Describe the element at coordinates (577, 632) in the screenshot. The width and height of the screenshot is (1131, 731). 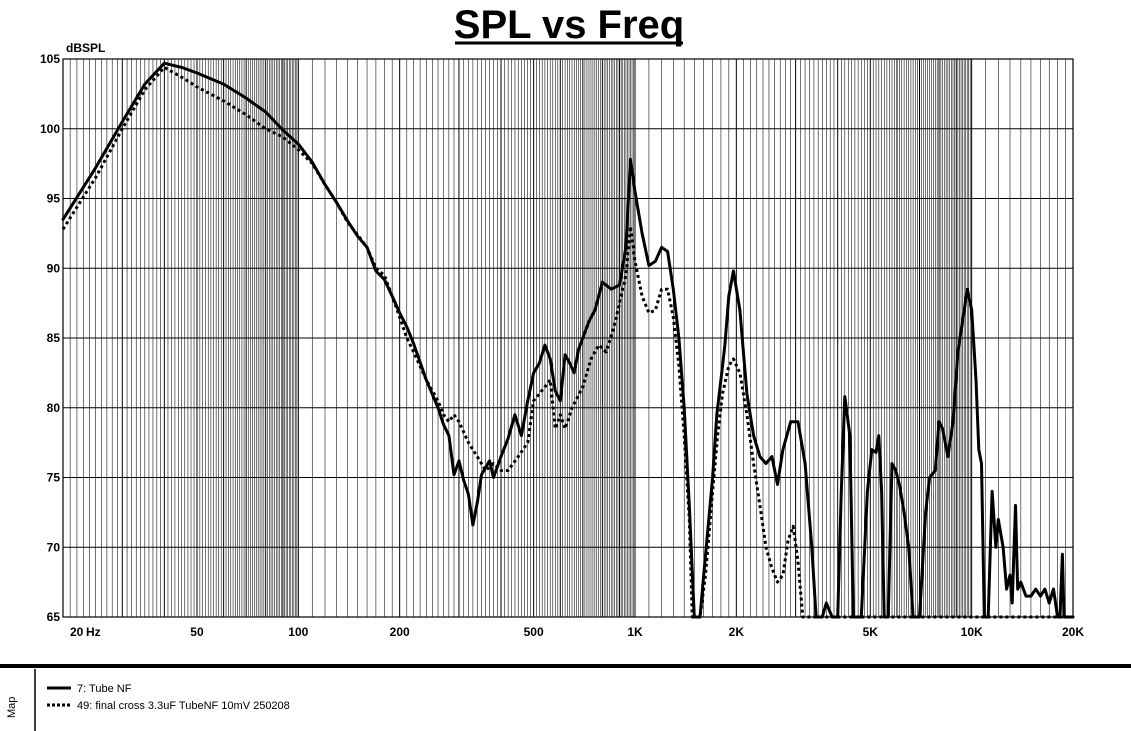
I see `x-tick-labels: 20 50 100 200 500 1K 2K 5K 10K 20K` at that location.